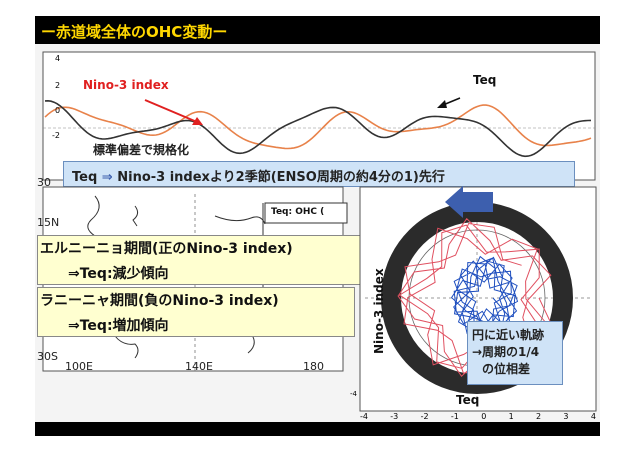 Image resolution: width=638 pixels, height=451 pixels. What do you see at coordinates (58, 110) in the screenshot?
I see `ts-ytick-2: 0` at bounding box center [58, 110].